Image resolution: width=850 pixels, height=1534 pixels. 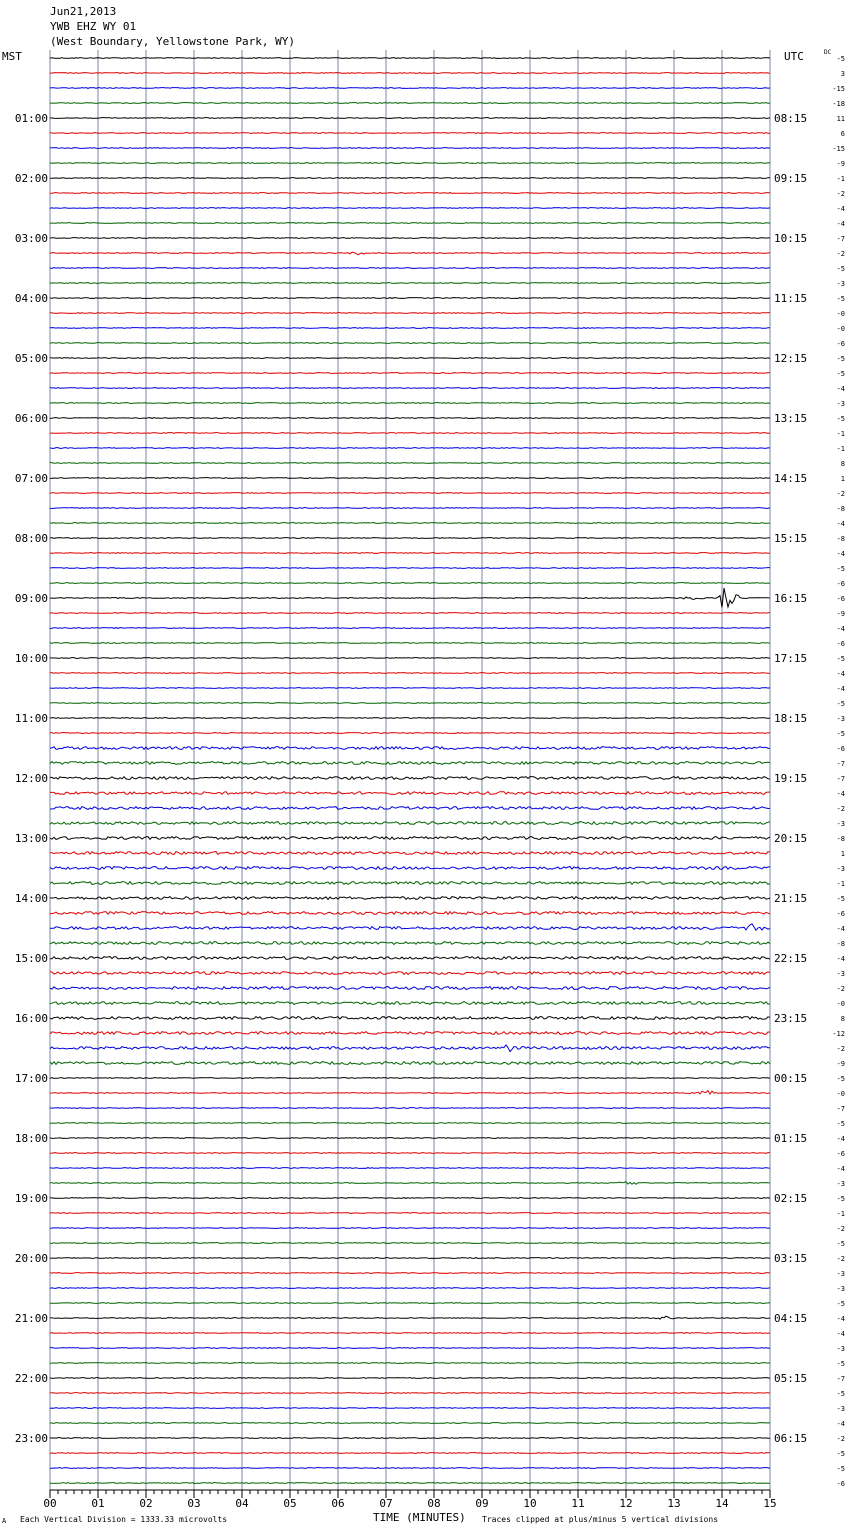 I want to click on dc-offset-label: 8, so click(x=843, y=464).